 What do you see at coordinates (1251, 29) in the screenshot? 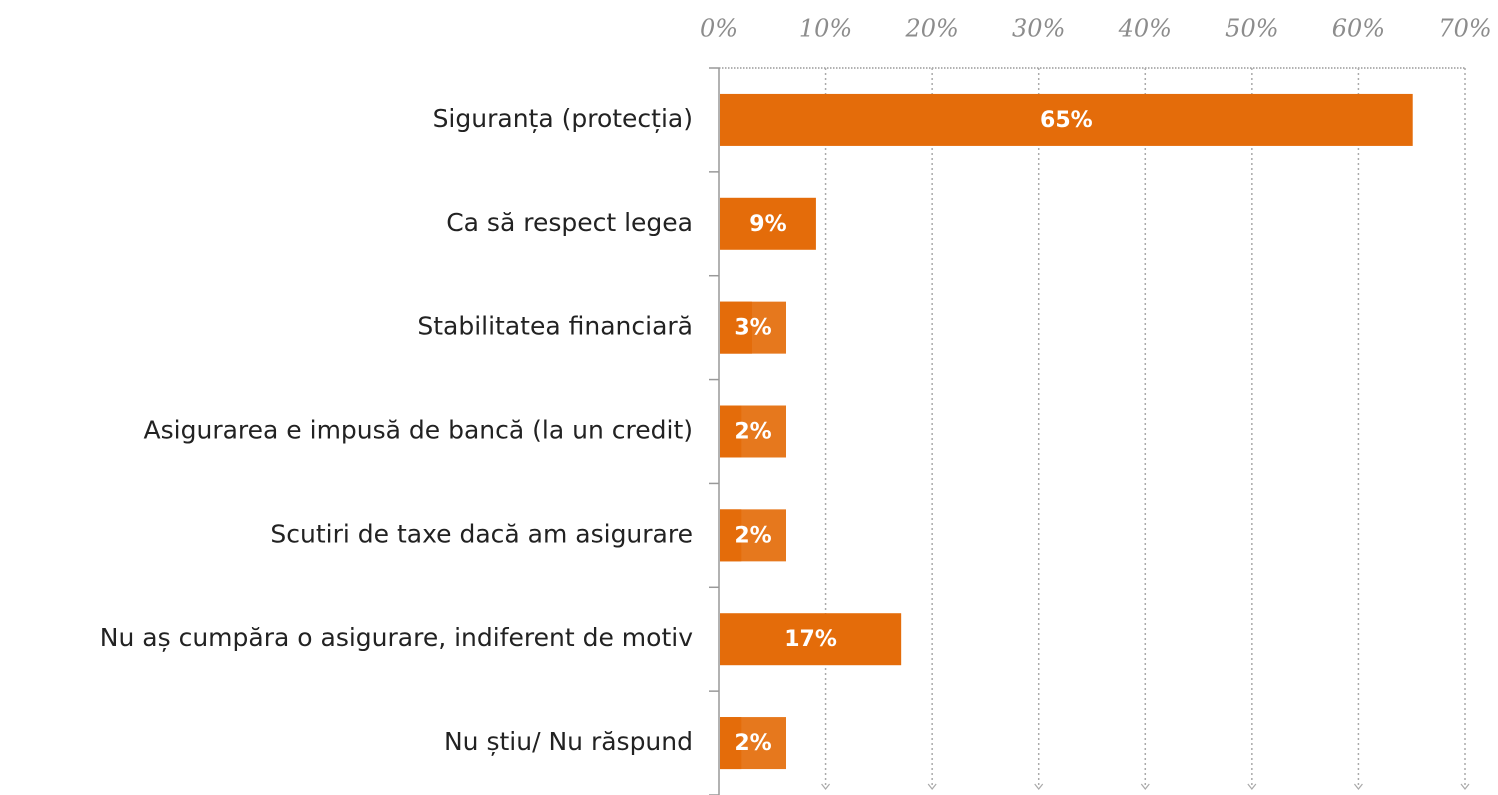
I see `x-tick-label: 50%` at bounding box center [1251, 29].